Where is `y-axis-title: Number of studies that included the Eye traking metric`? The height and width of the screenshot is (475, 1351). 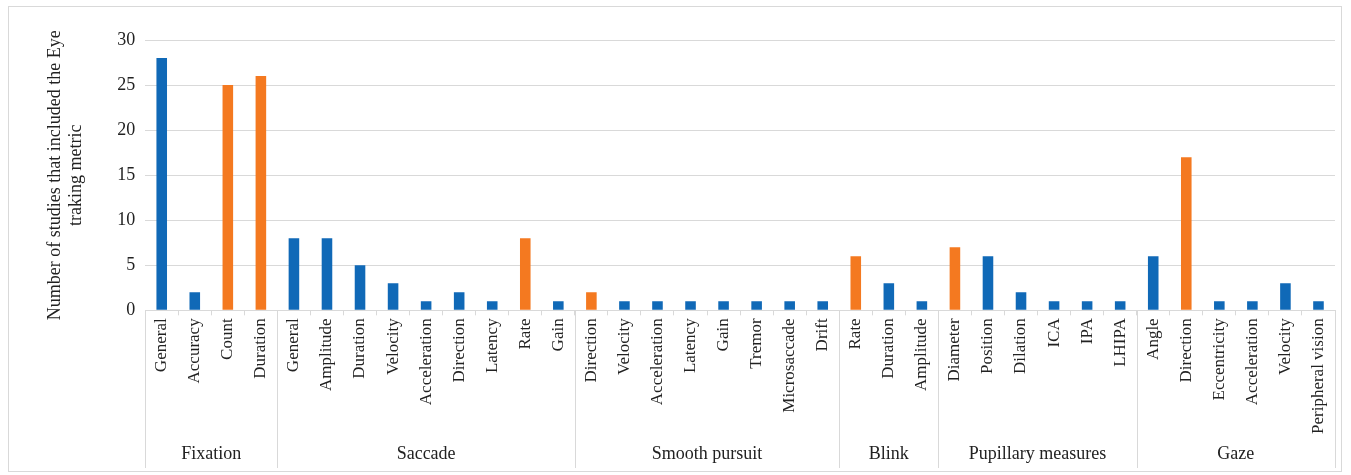
y-axis-title: Number of studies that included the Eye traking metric is located at coordinates (64, 175).